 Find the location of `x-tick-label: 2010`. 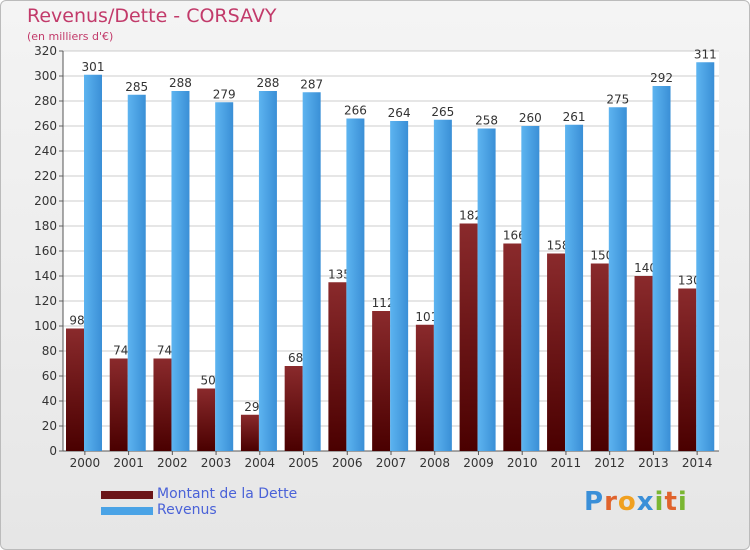

x-tick-label: 2010 is located at coordinates (522, 463).